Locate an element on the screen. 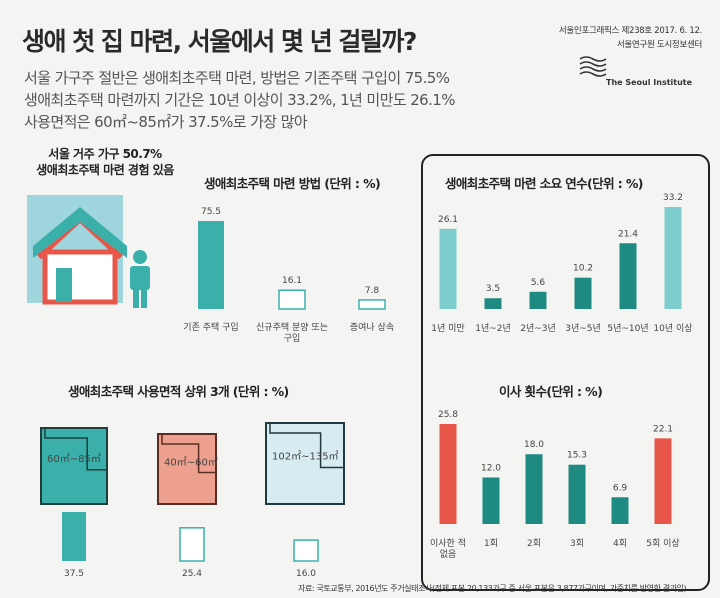 The width and height of the screenshot is (720, 598). moves-category-label: 4회 is located at coordinates (620, 543).